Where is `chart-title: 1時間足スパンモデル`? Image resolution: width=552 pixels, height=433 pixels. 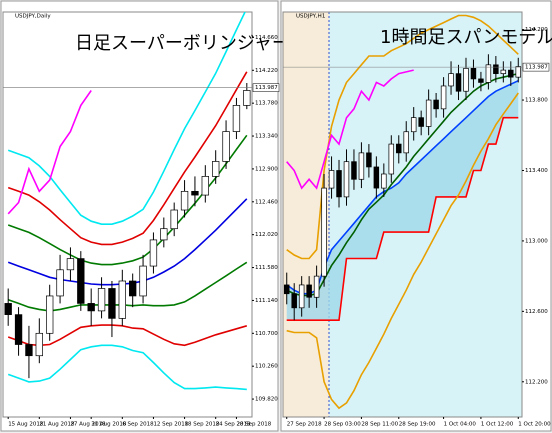
chart-title: 1時間足スパンモデル is located at coordinates (466, 37).